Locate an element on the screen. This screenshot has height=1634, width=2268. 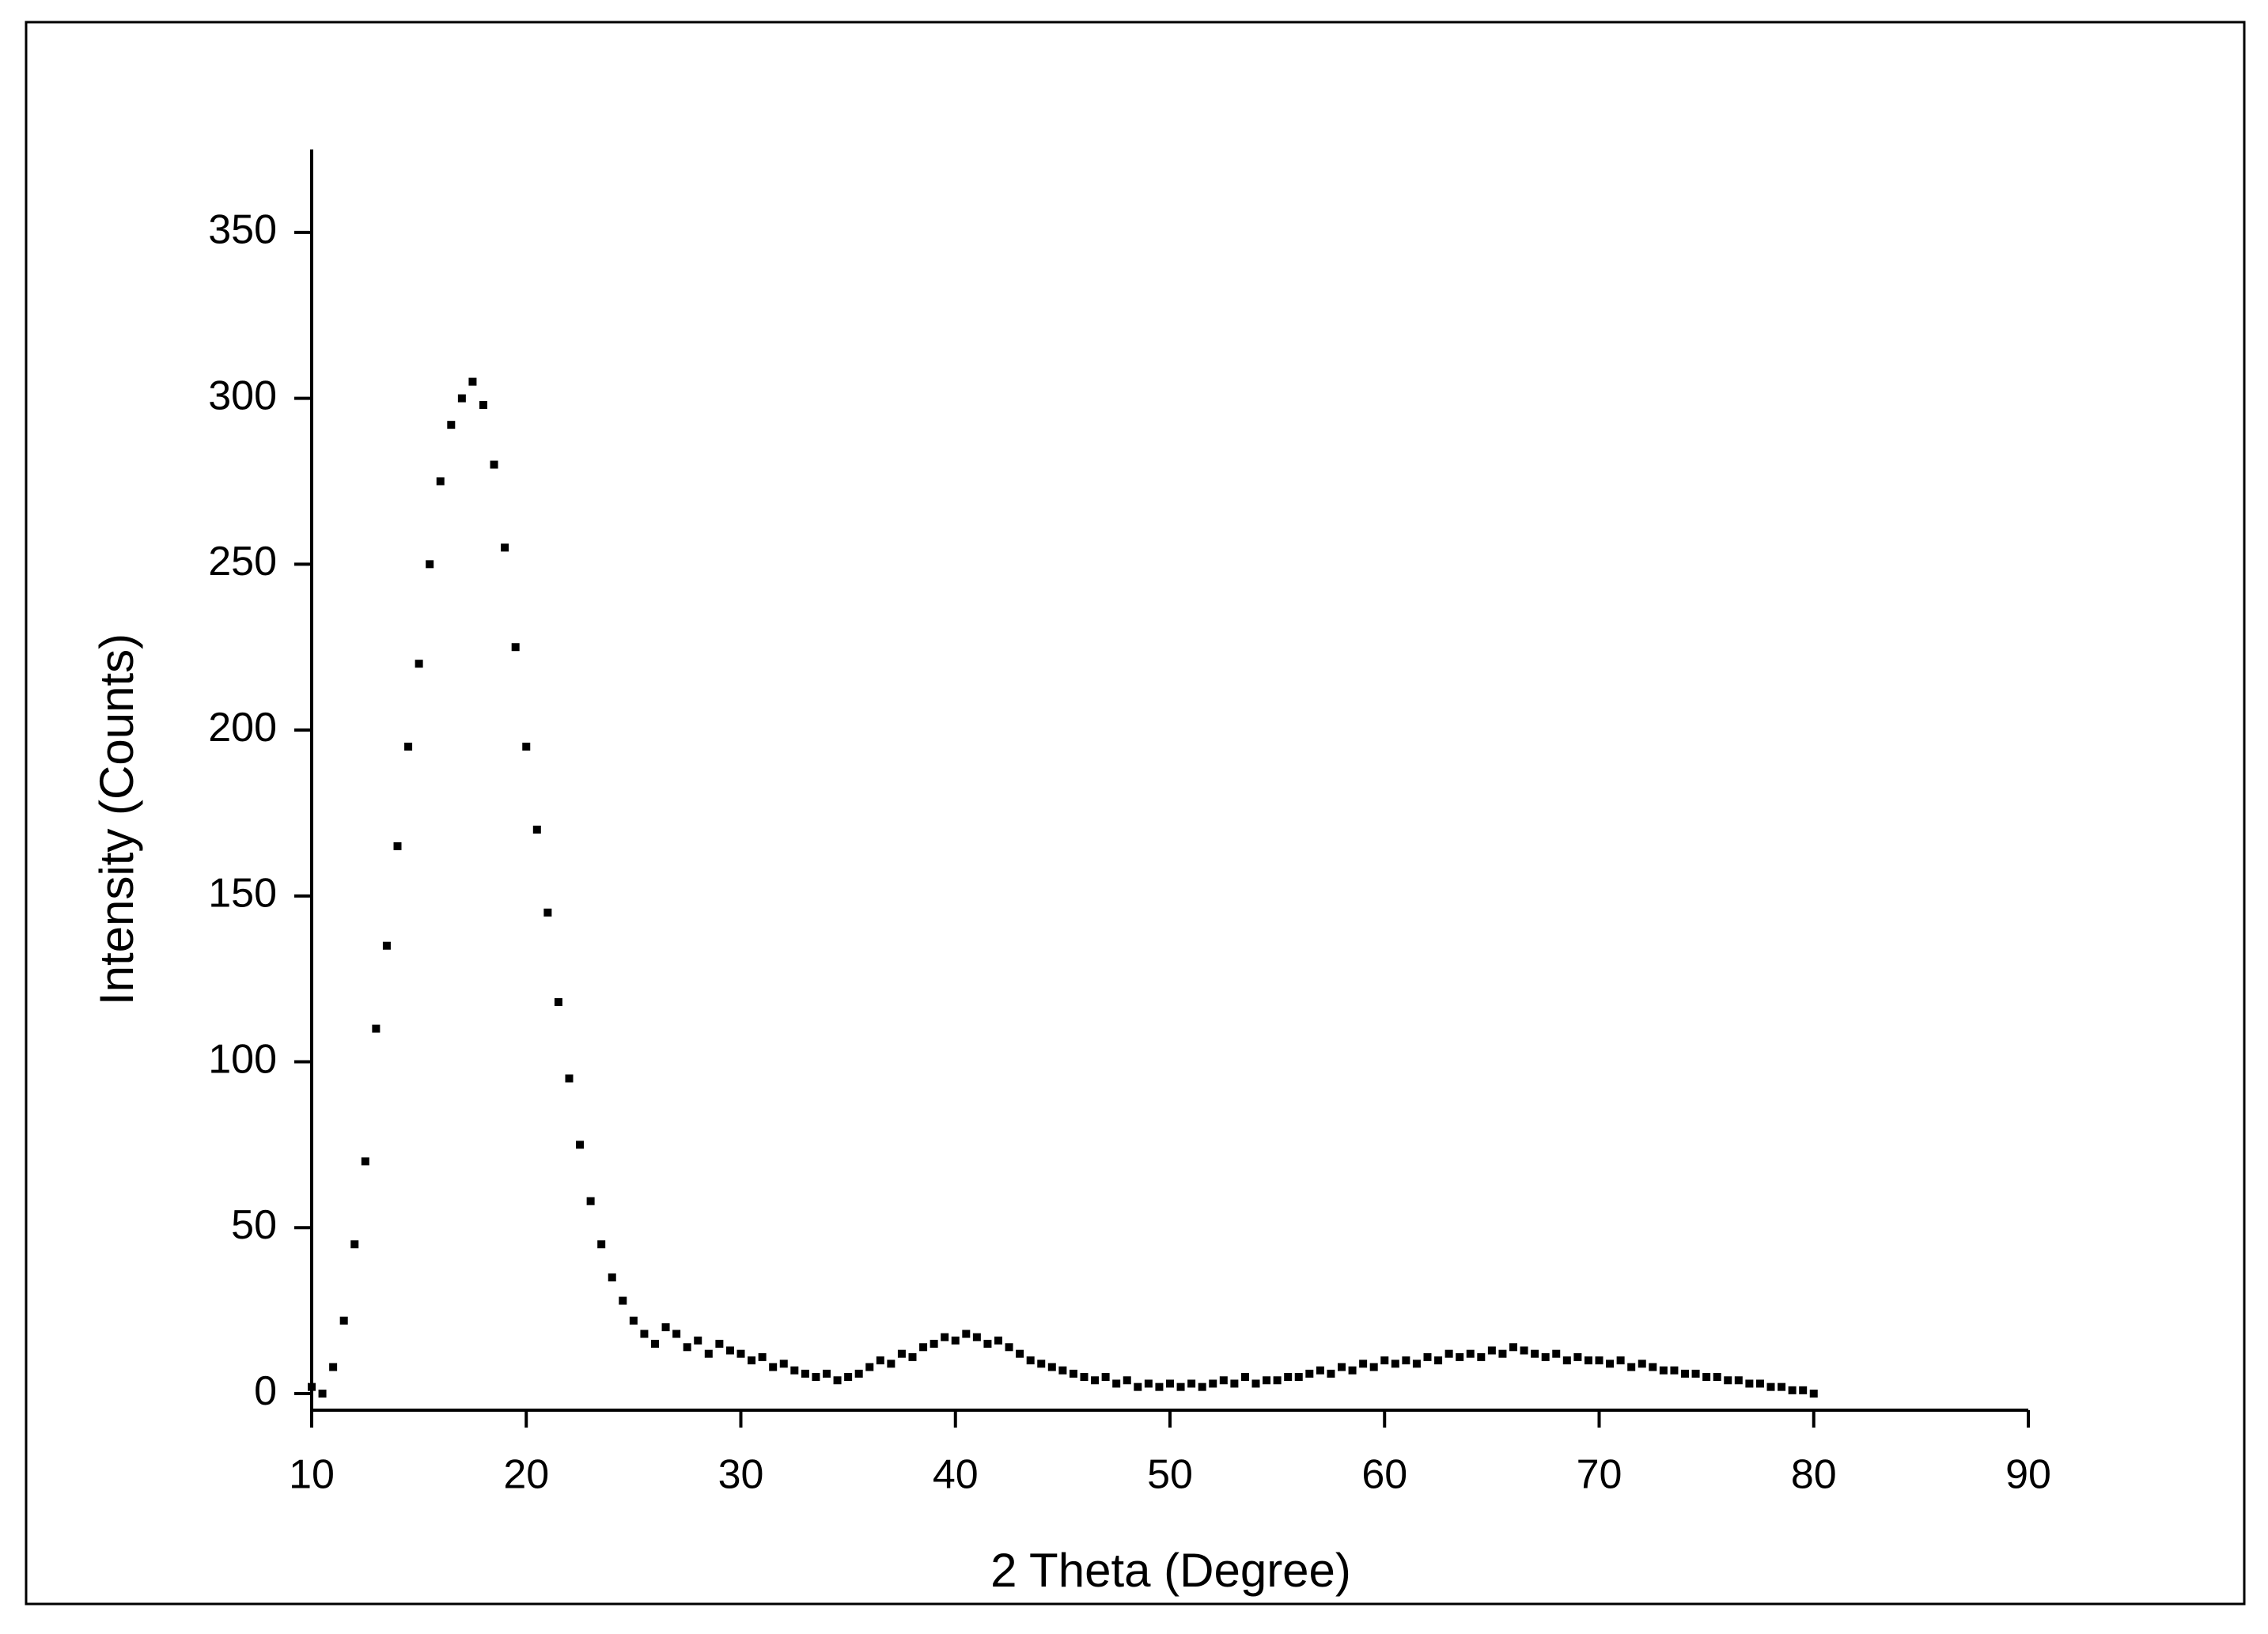
y-tick-label: 300 is located at coordinates (242, 395).